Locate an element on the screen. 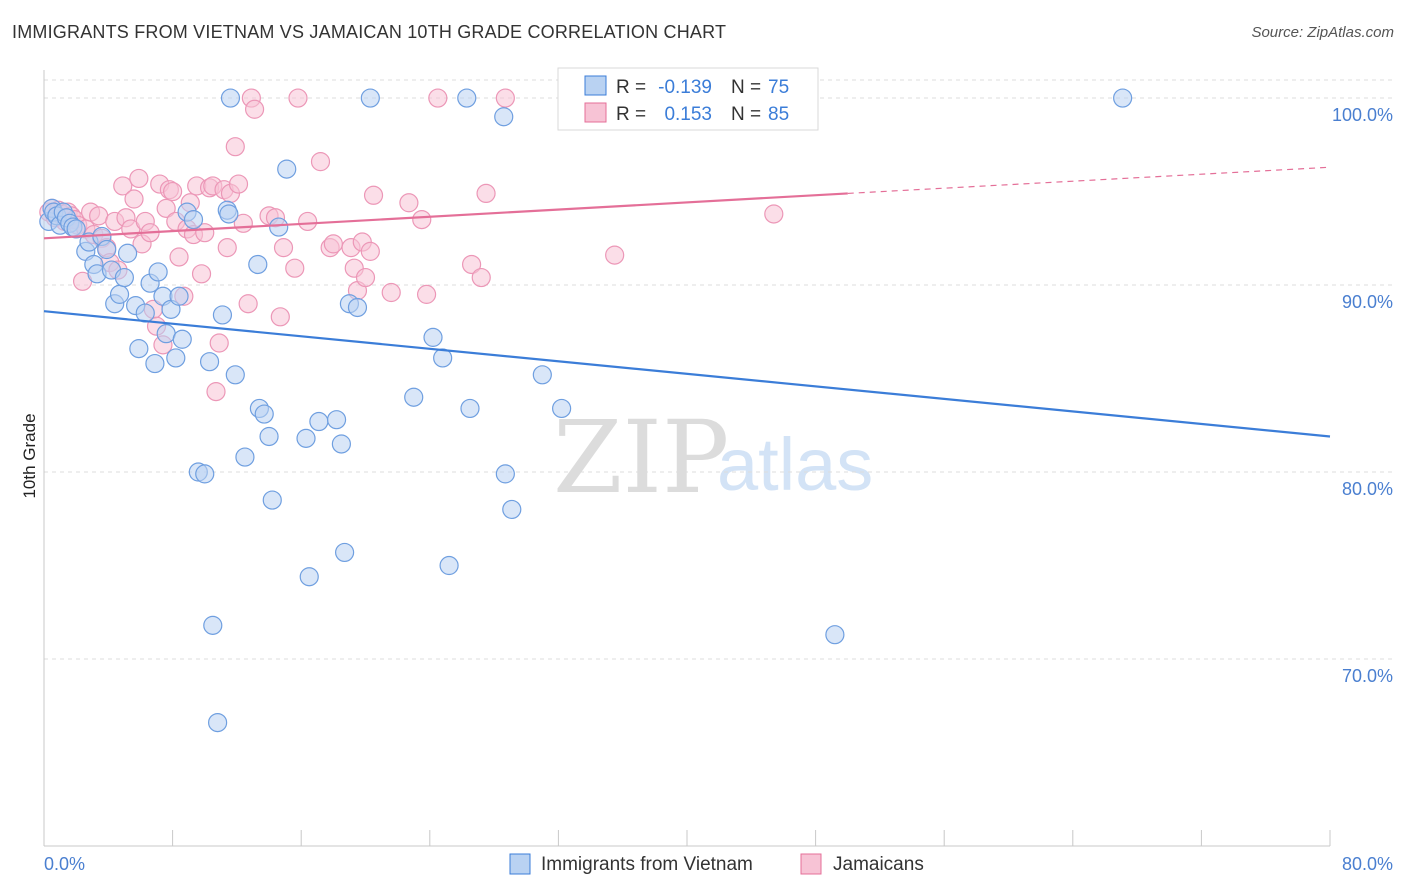 This screenshot has width=1406, height=892. stats-swatch-blue is located at coordinates (595, 85).